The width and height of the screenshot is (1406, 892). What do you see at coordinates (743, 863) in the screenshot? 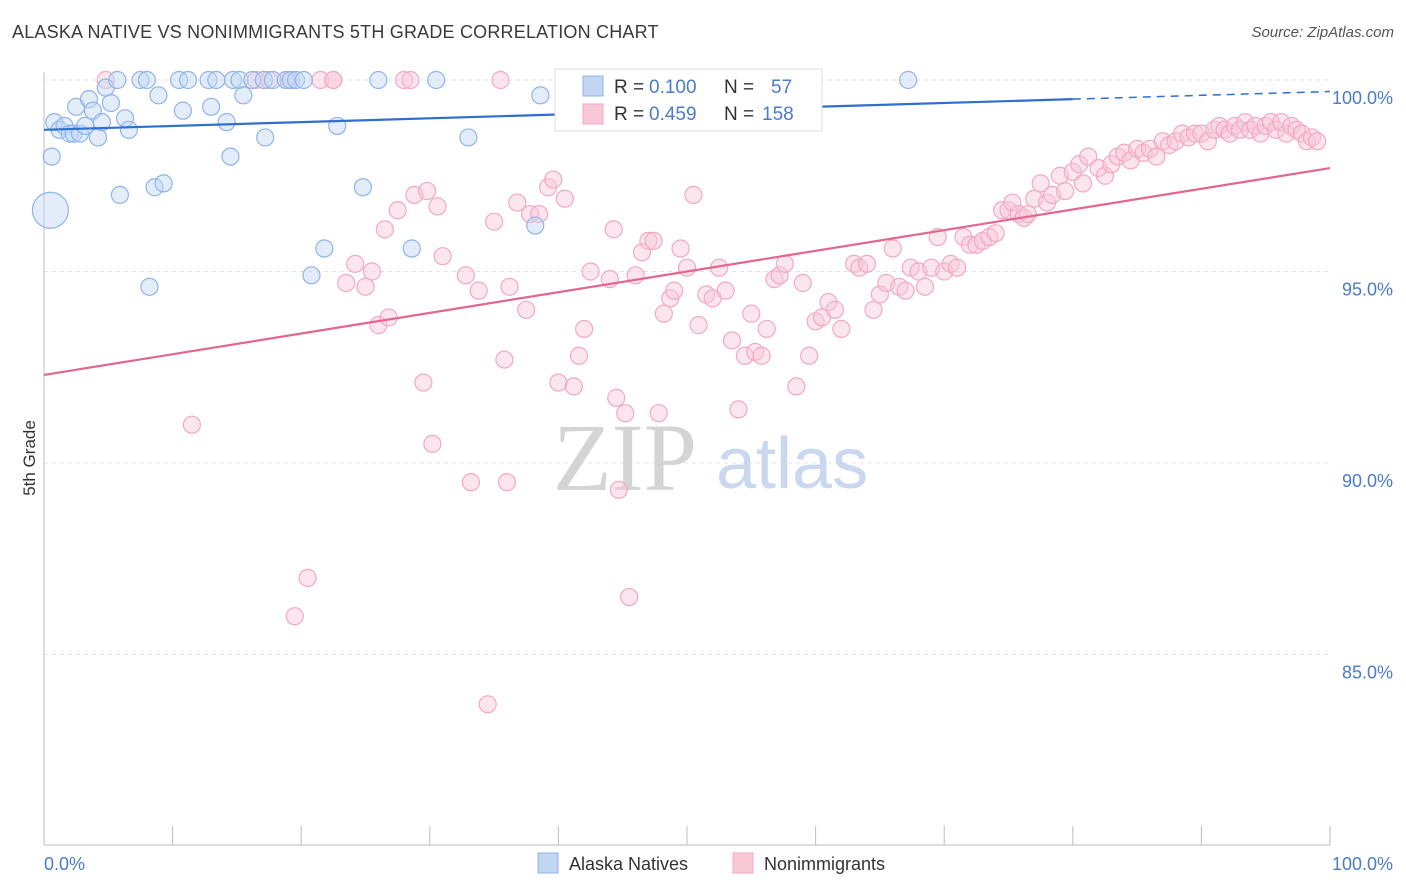
I see `legend-swatch-nonimmigrants` at bounding box center [743, 863].